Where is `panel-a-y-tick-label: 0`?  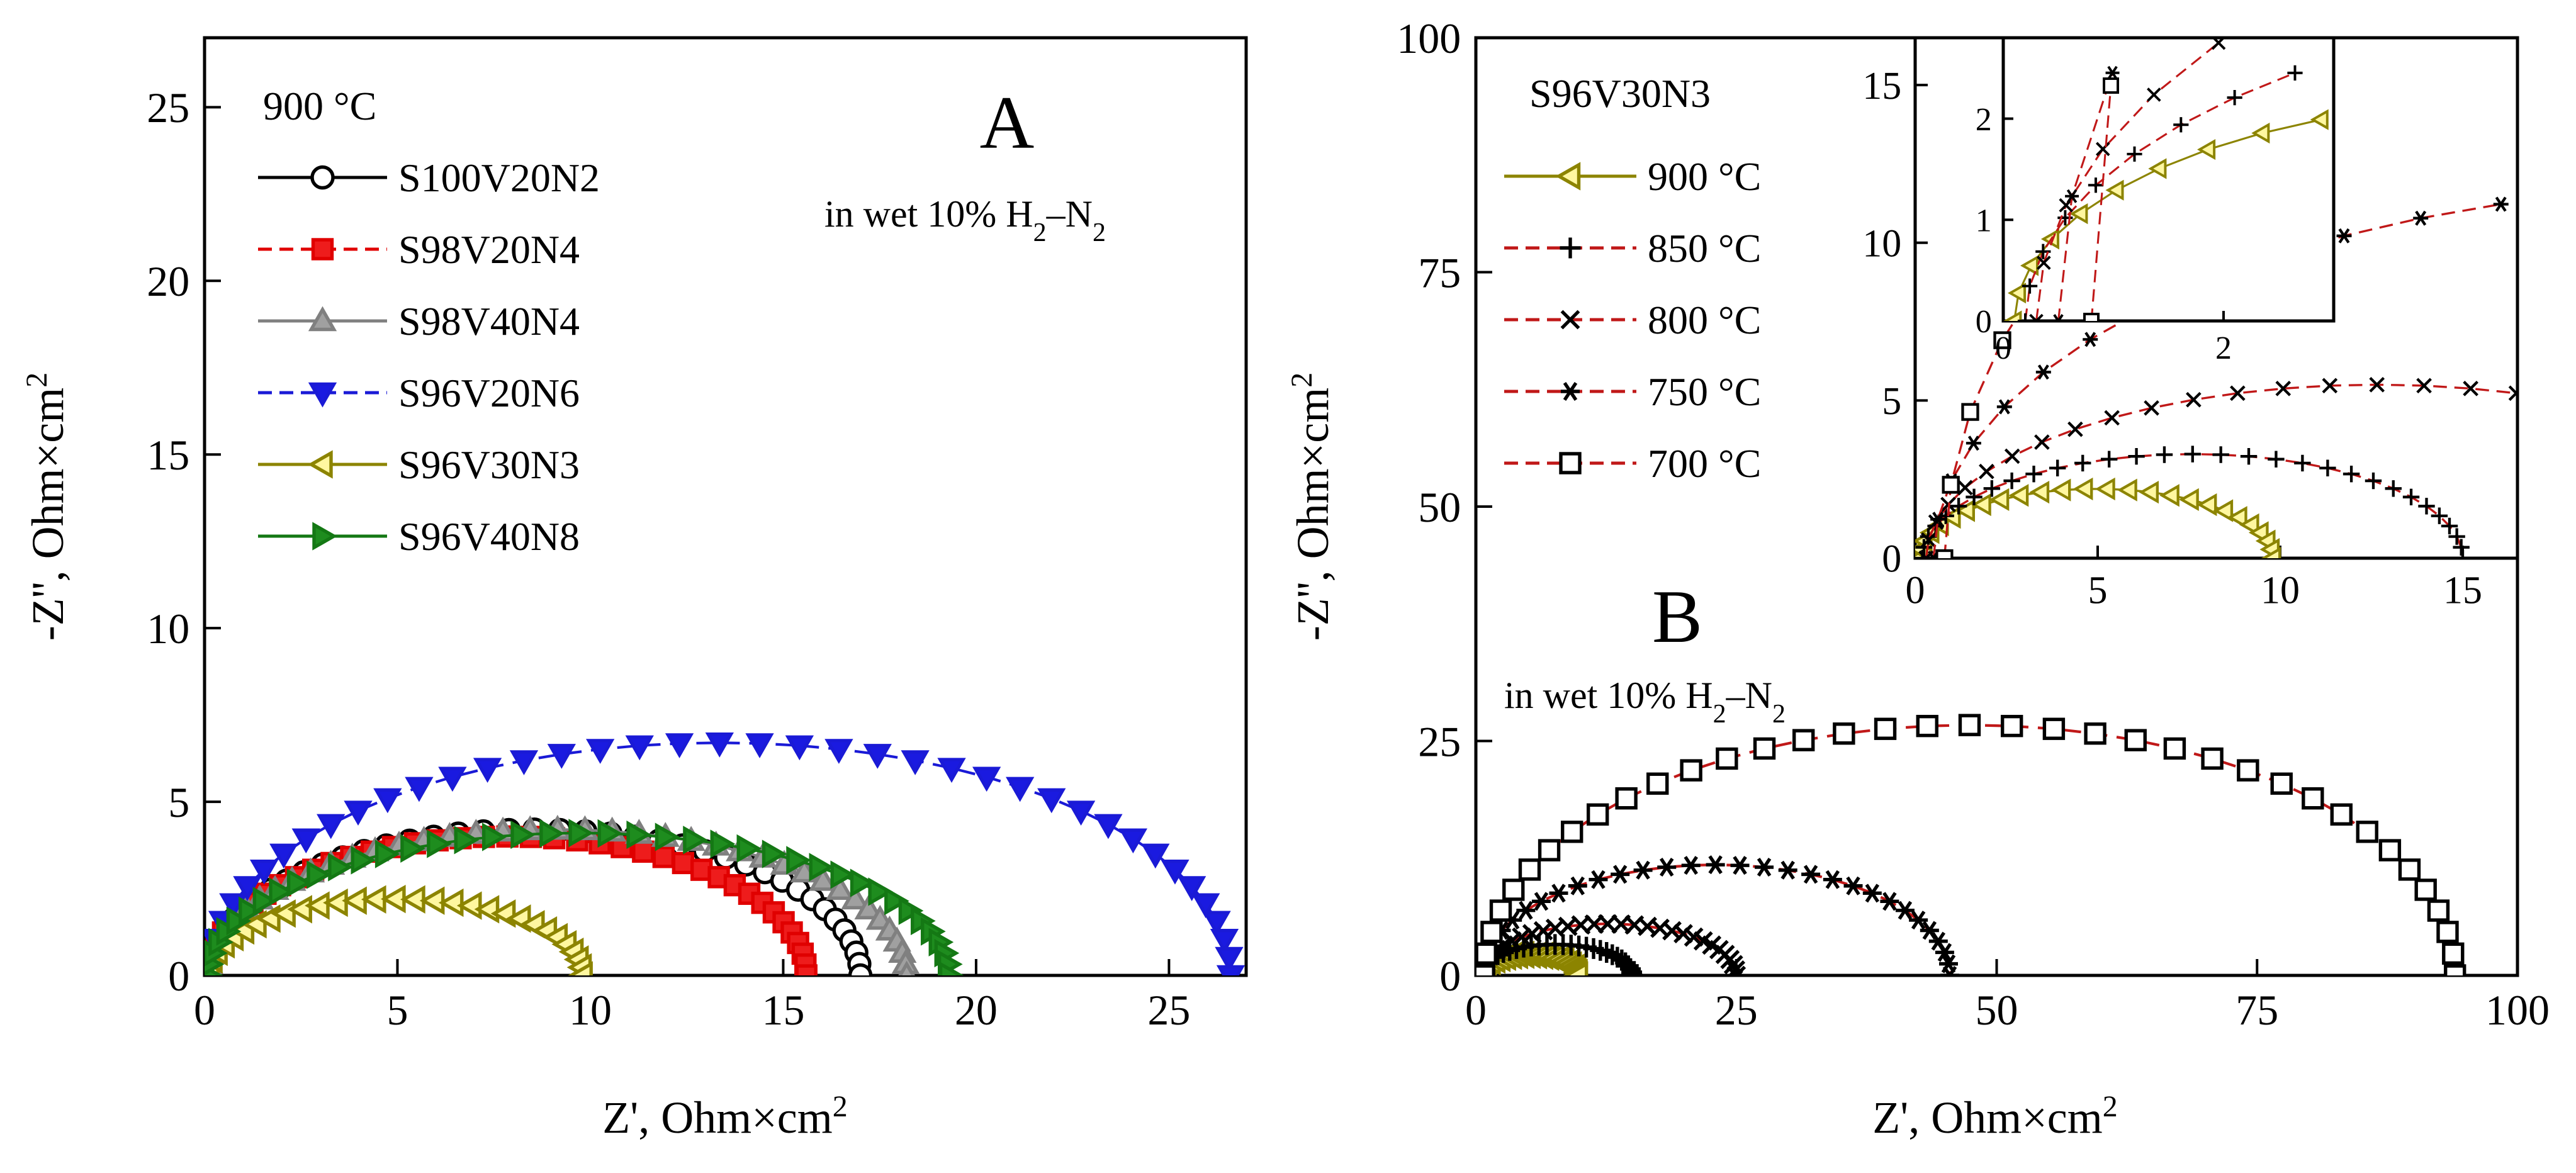 panel-a-y-tick-label: 0 is located at coordinates (178, 976).